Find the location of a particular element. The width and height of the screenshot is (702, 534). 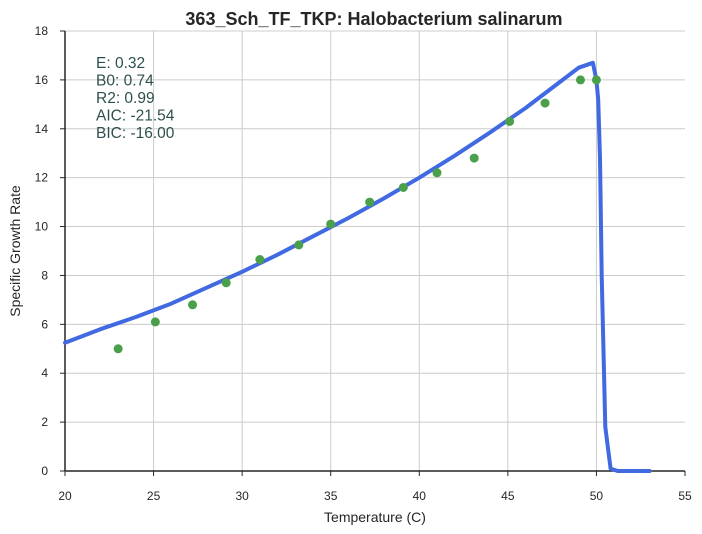

y-tick-label: 0 is located at coordinates (44, 471).